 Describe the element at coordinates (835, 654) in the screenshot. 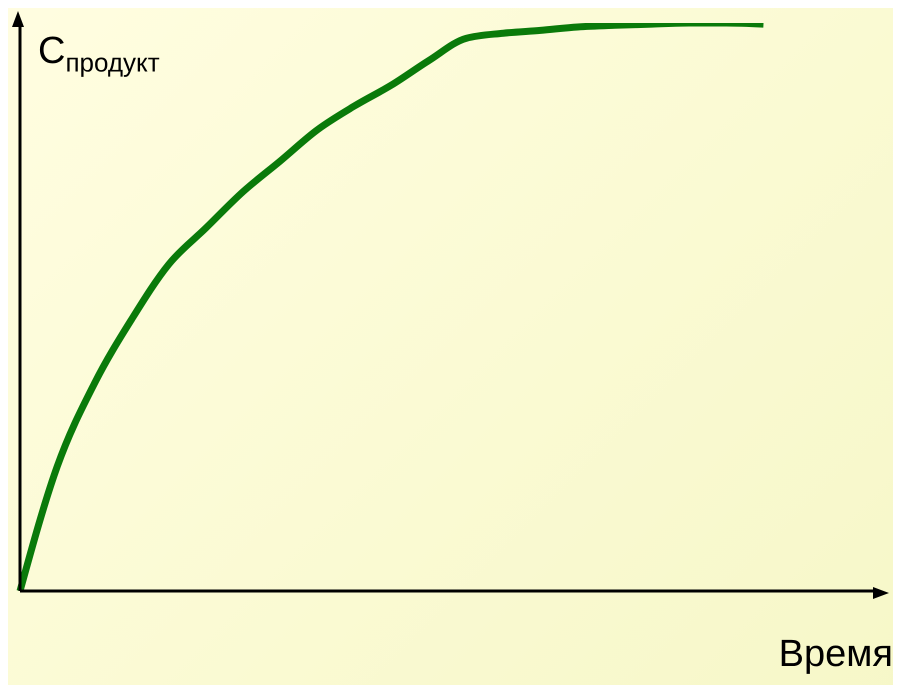

I see `x-axis-title: Время` at that location.